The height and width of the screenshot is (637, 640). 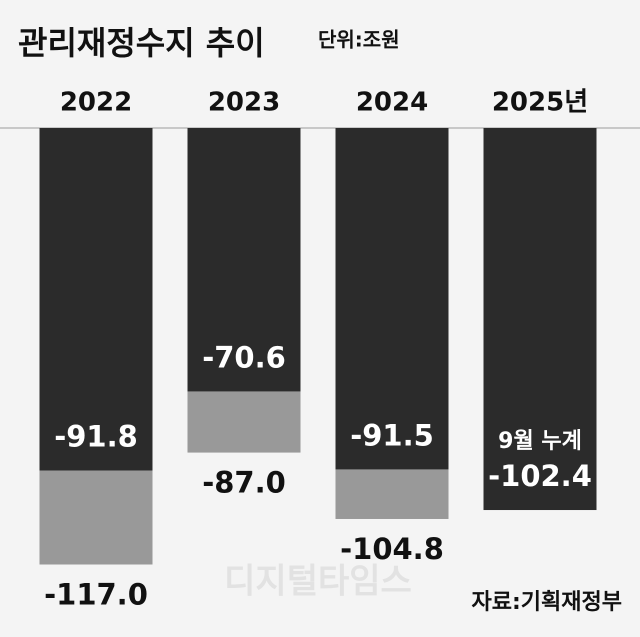 I want to click on x-tick-label: 2024, so click(x=392, y=103).